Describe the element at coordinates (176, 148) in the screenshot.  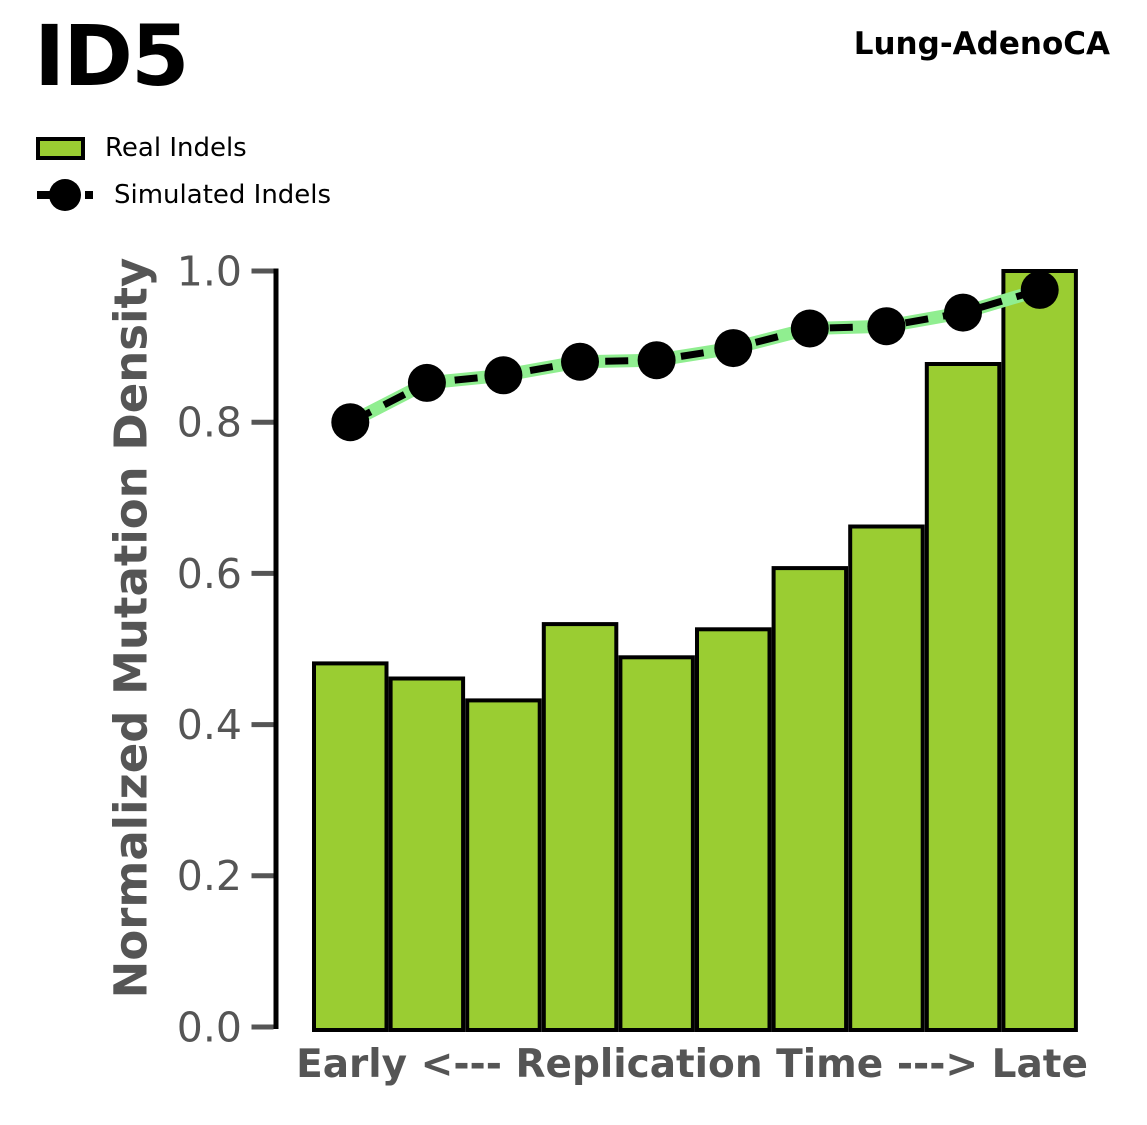
I see `legend-label-real-indels: Real Indels` at that location.